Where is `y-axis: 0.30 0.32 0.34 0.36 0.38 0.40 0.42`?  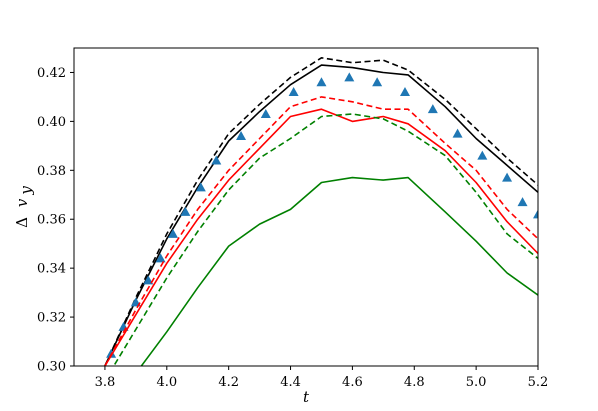 y-axis: 0.30 0.32 0.34 0.36 0.38 0.40 0.42 is located at coordinates (55, 220).